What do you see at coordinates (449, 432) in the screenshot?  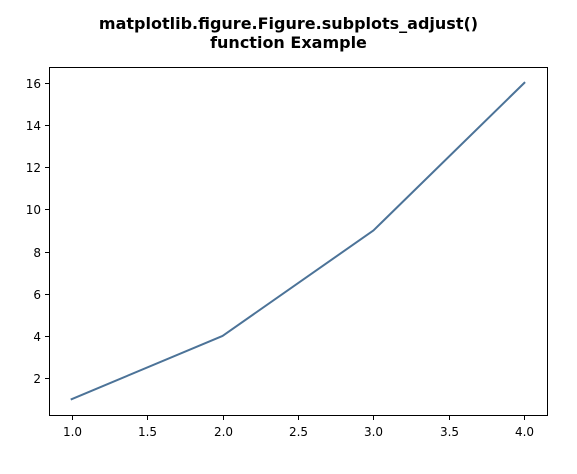 I see `x-tick-label: 3.5` at bounding box center [449, 432].